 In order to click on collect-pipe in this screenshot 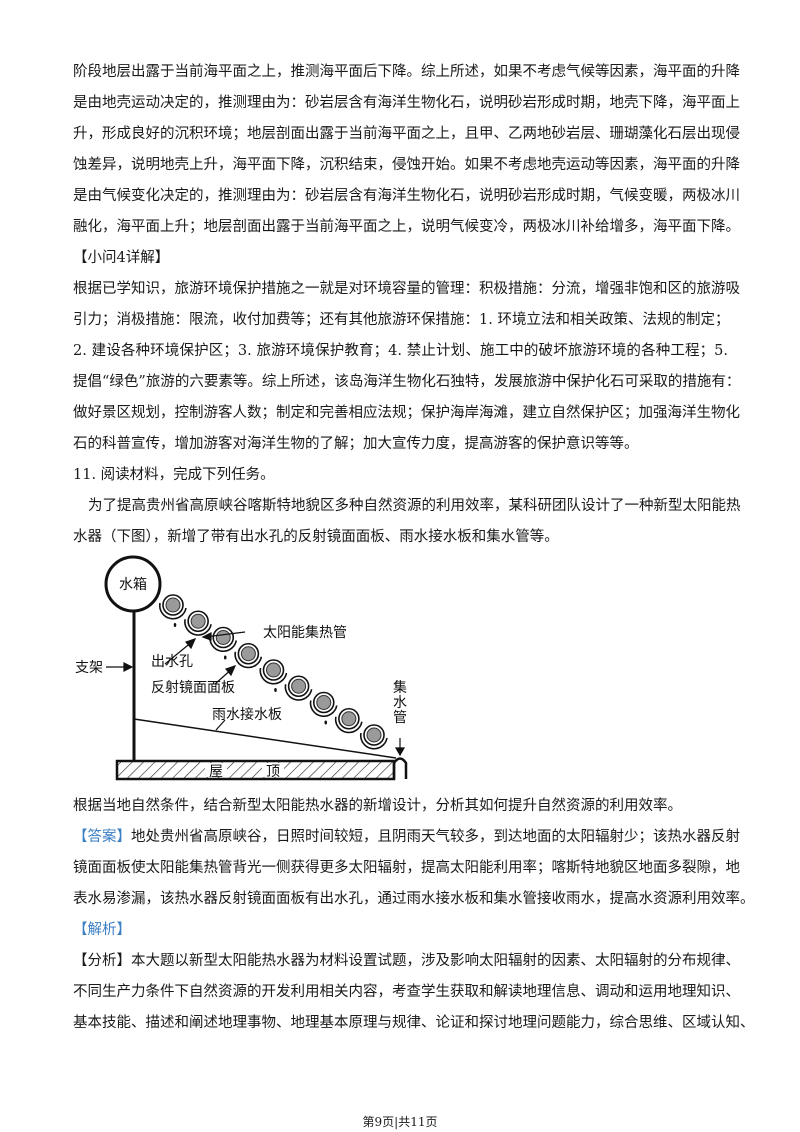, I will do `click(400, 768)`.